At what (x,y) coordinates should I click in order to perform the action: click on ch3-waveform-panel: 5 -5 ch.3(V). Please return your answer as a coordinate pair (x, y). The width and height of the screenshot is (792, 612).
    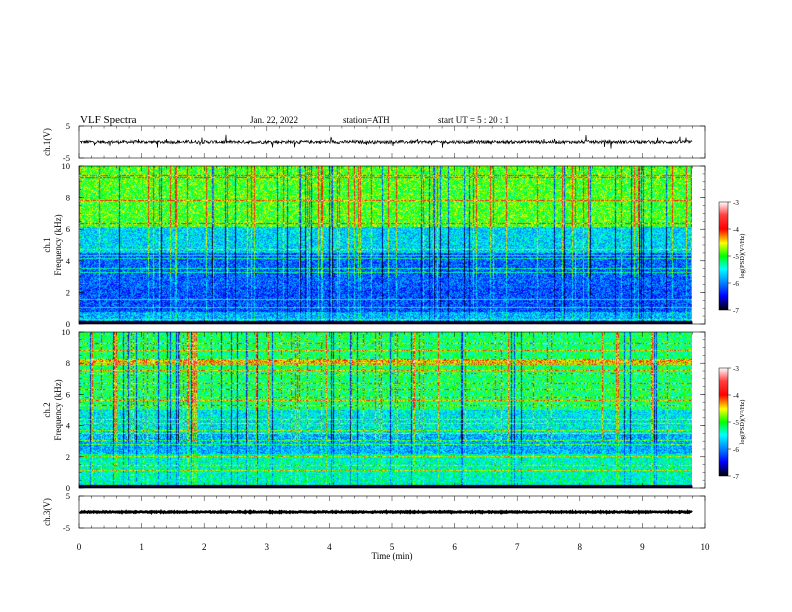
    Looking at the image, I should click on (374, 512).